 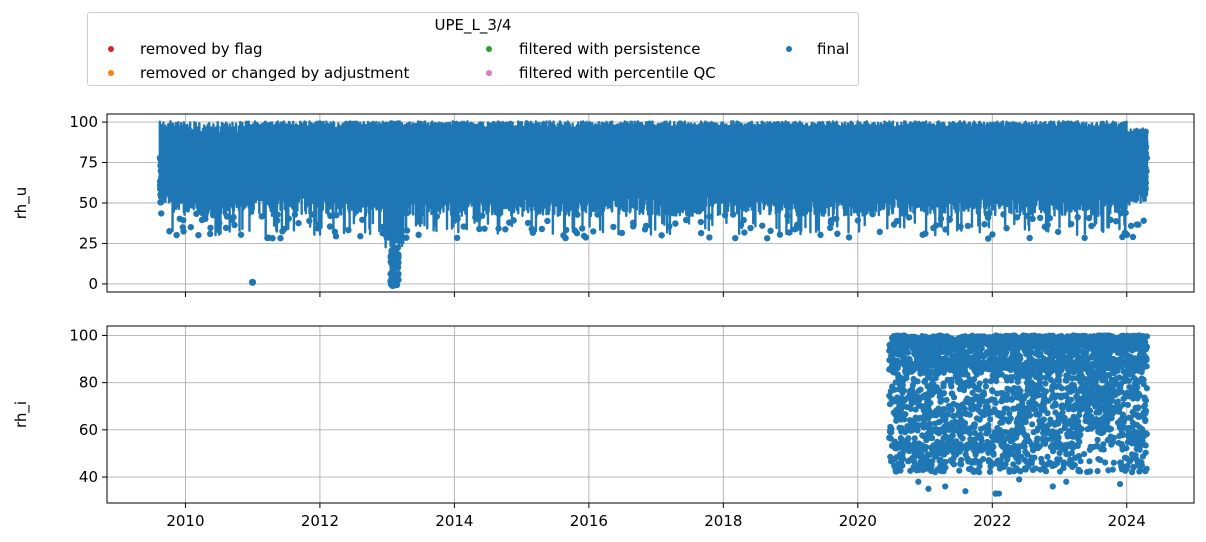 What do you see at coordinates (858, 521) in the screenshot?
I see `x-tick-label: 2020` at bounding box center [858, 521].